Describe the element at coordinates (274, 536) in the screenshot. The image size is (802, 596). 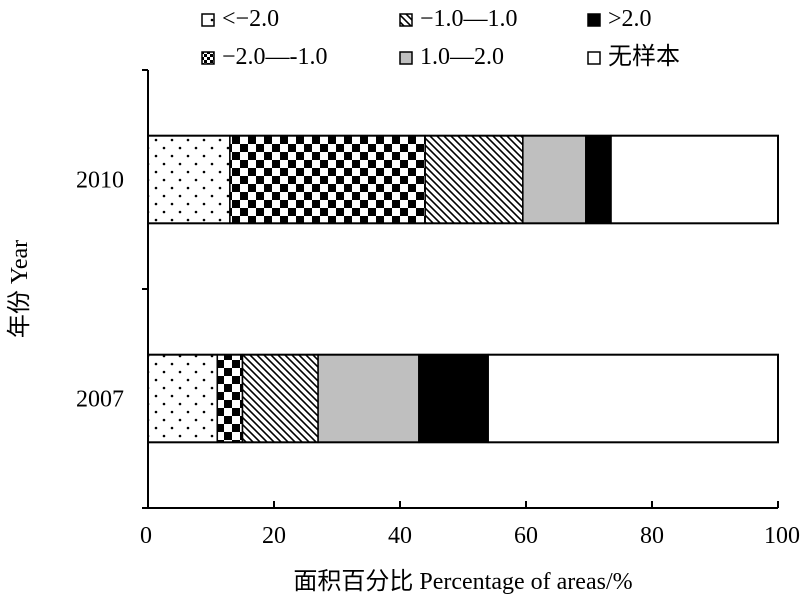
I see `x-tick-label: 20` at that location.